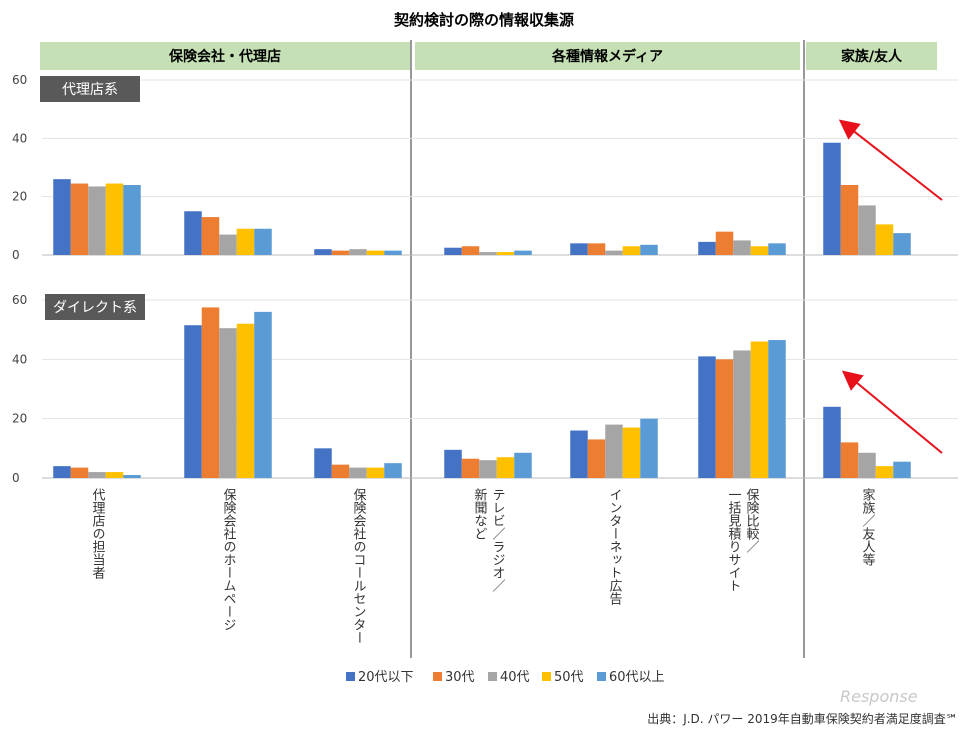 The image size is (968, 731). Describe the element at coordinates (734, 540) in the screenshot. I see `category-label: 一括見積りサイト` at that location.